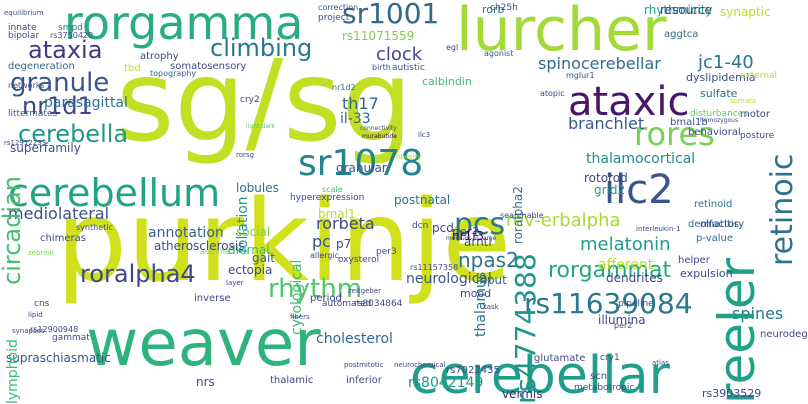 The height and width of the screenshot is (404, 808). What do you see at coordinates (203, 344) in the screenshot?
I see `word-weaver: weaver` at bounding box center [203, 344].